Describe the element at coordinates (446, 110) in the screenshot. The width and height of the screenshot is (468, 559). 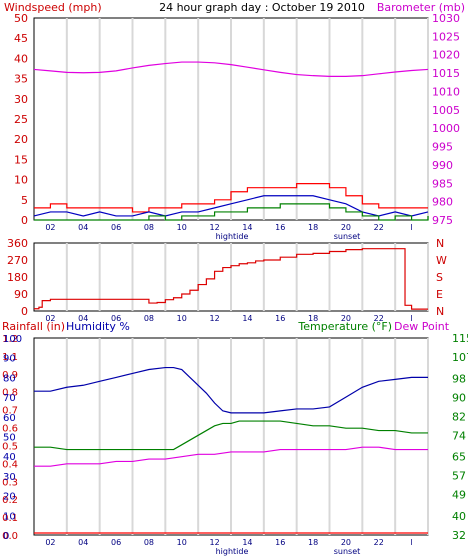
I see `barometer-tick: 1005` at that location.